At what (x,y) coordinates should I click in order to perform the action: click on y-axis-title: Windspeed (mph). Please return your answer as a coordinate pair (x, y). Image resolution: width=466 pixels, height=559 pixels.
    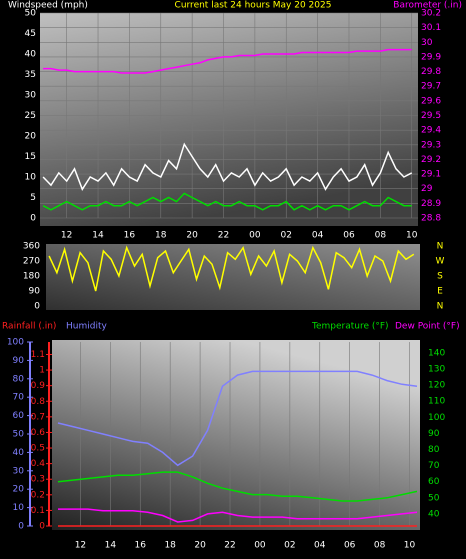
    Looking at the image, I should click on (48, 6).